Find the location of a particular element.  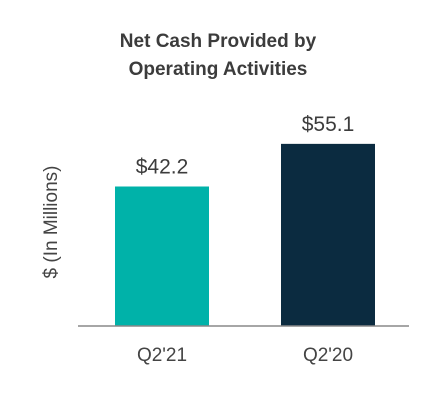

x-tick-label-0: Q2'21 is located at coordinates (162, 355).